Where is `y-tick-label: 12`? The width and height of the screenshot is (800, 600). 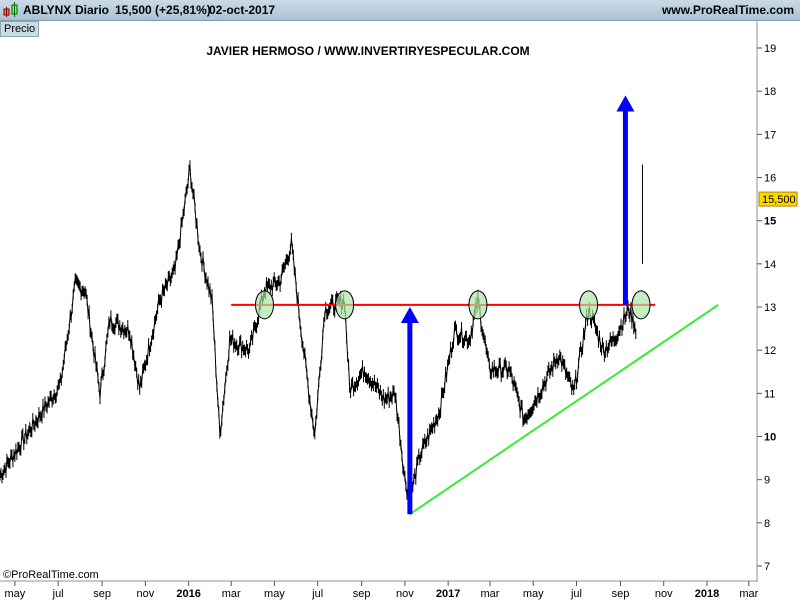
y-tick-label: 12 is located at coordinates (770, 351).